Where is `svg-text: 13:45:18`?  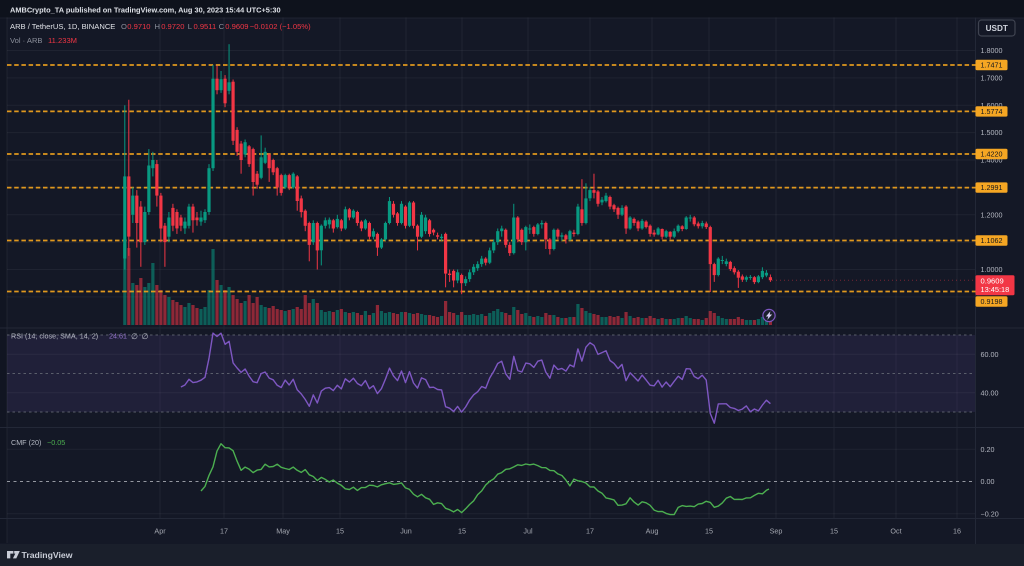
svg-text: 13:45:18 is located at coordinates (995, 289).